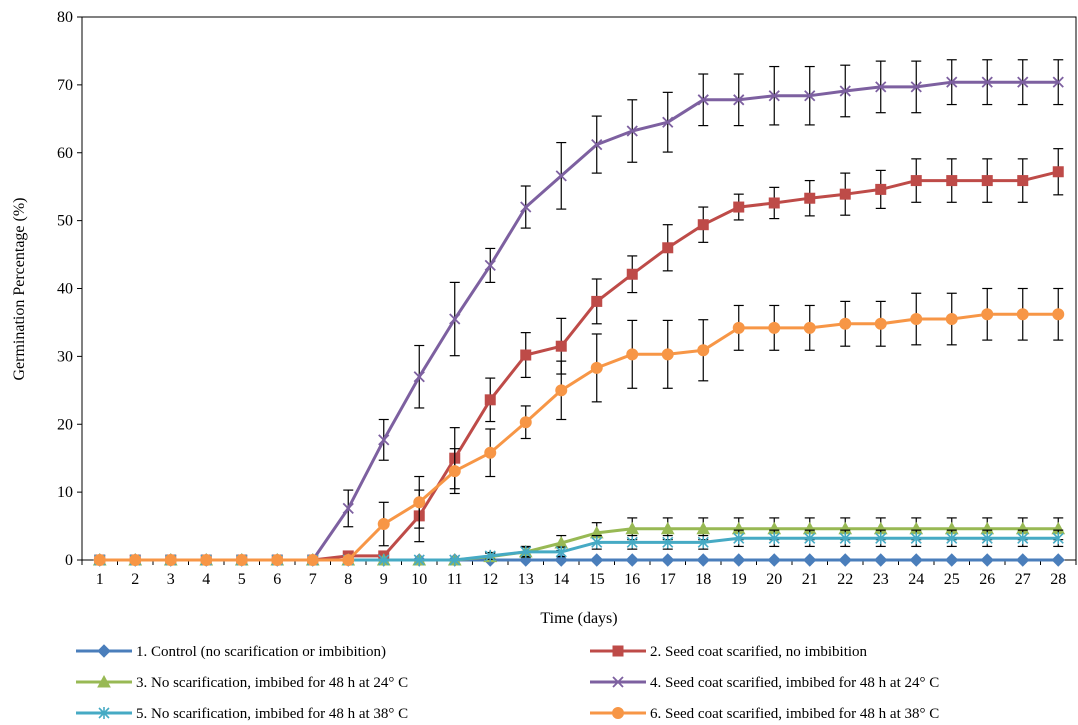 This screenshot has height=725, width=1078. Describe the element at coordinates (65, 85) in the screenshot. I see `y-tick-label: 70` at that location.